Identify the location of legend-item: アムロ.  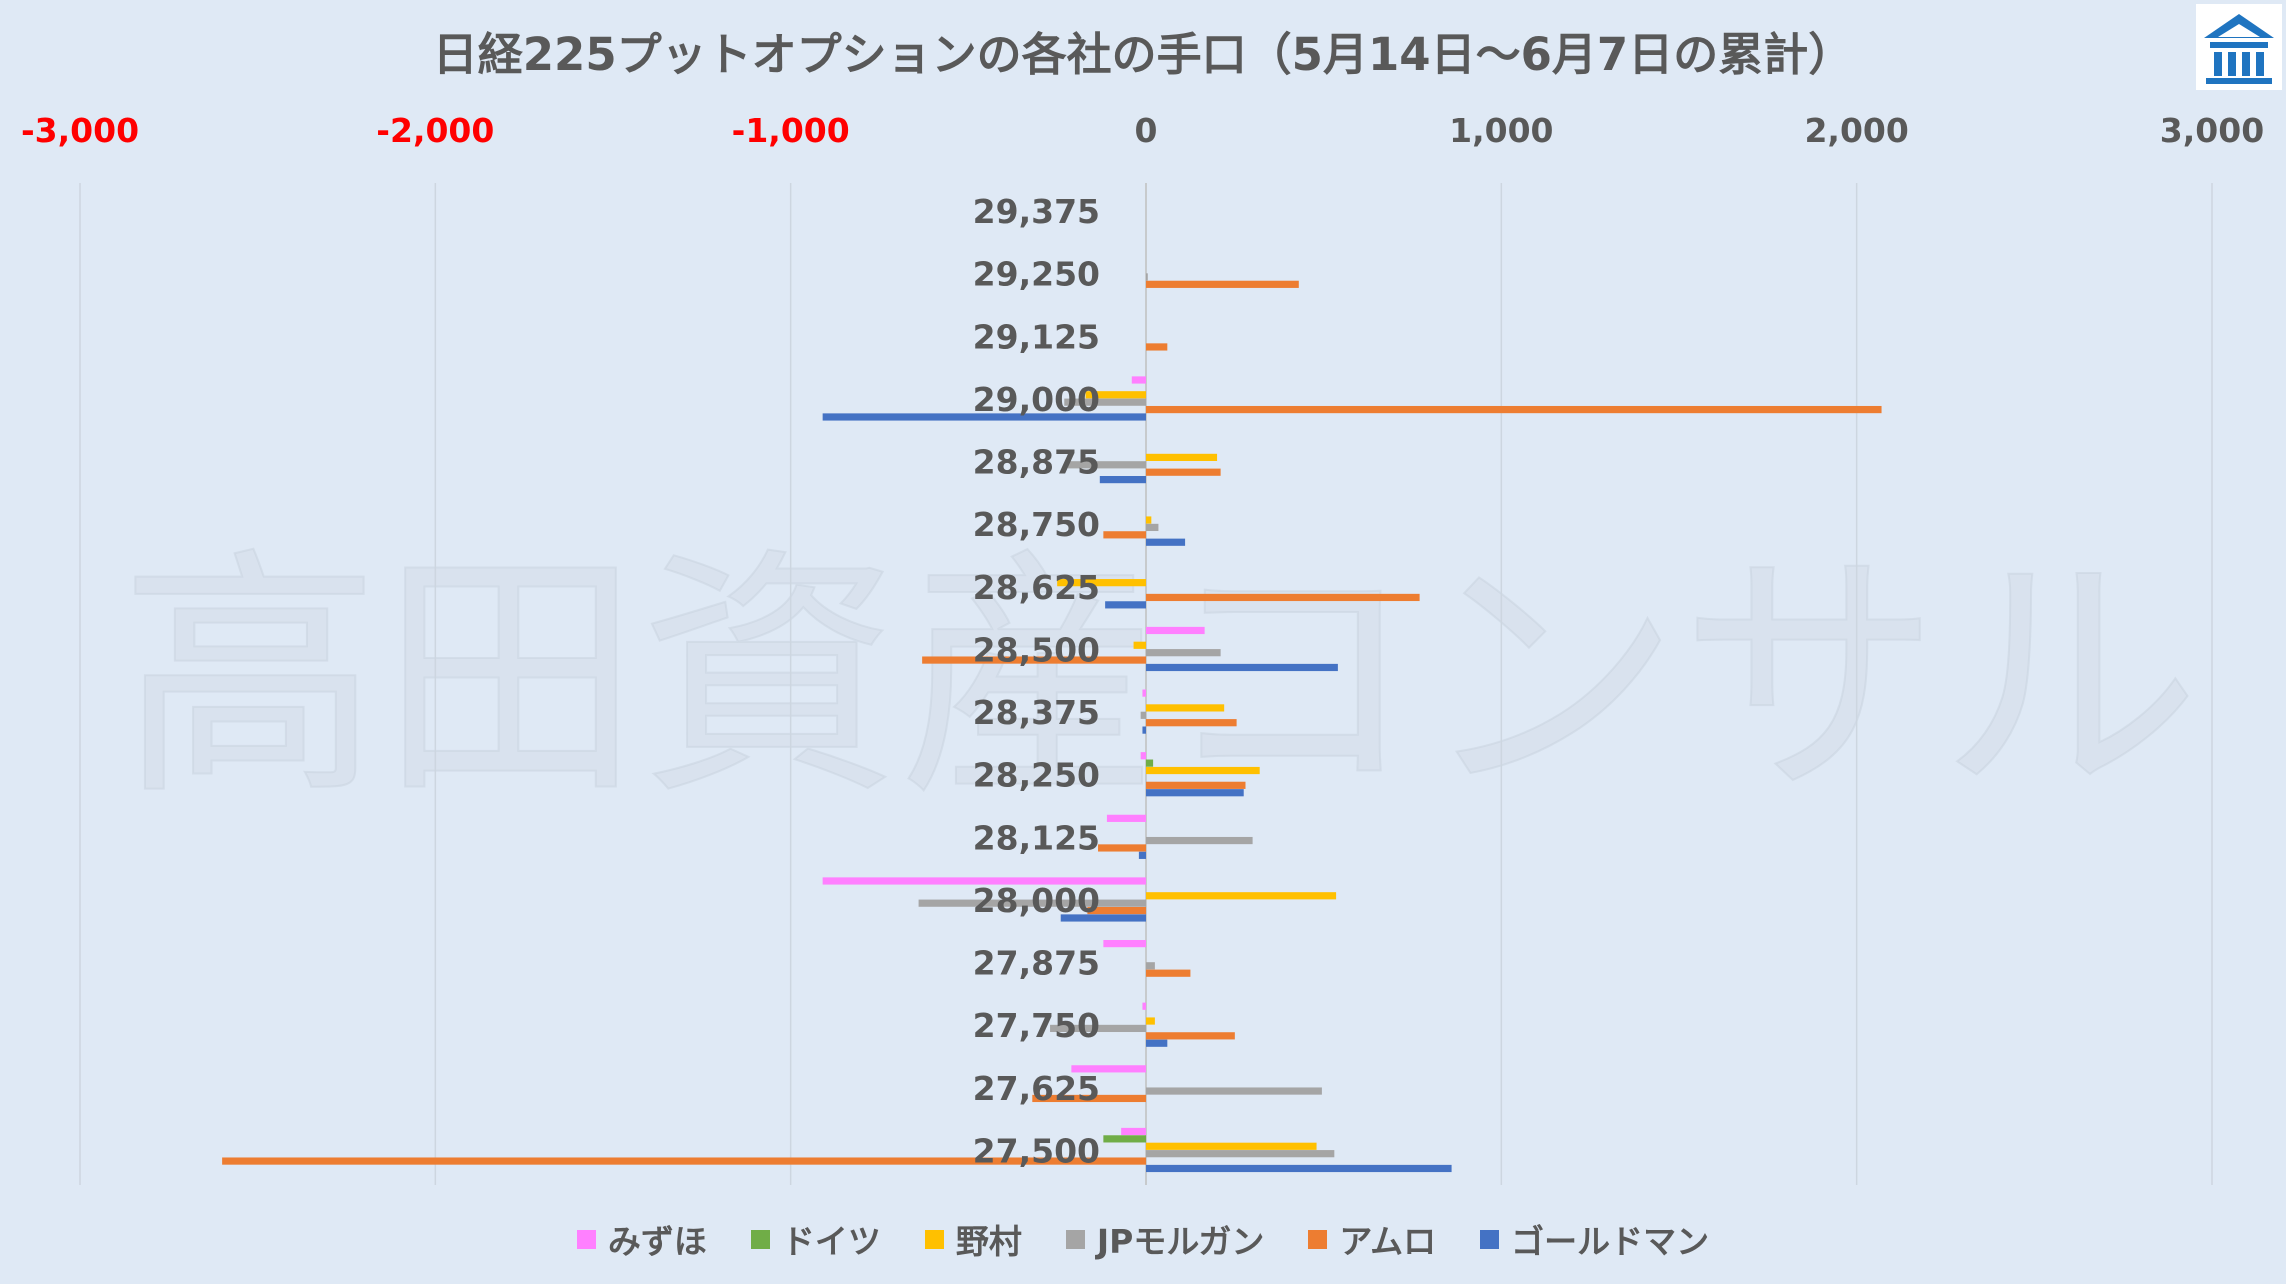
(1372, 1239).